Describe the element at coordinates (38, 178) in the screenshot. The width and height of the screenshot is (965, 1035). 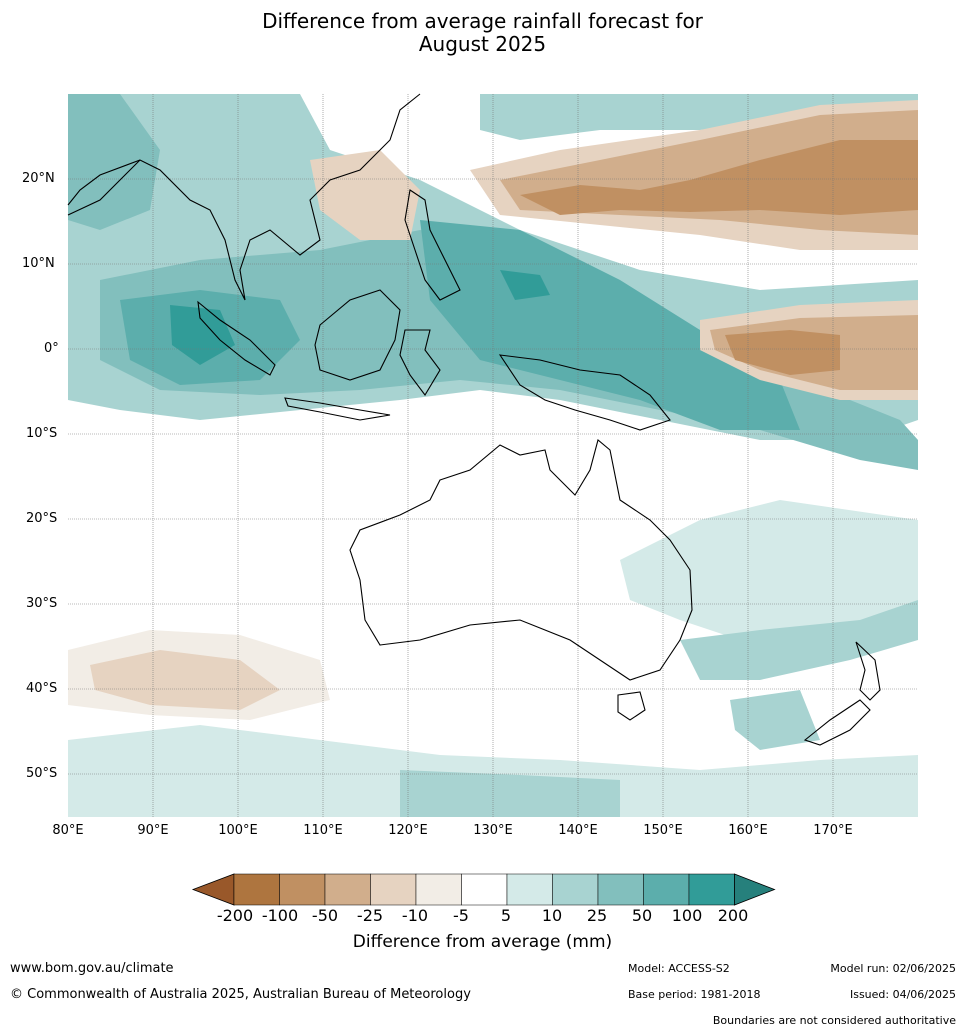
I see `lat-label-20n: 20°N` at that location.